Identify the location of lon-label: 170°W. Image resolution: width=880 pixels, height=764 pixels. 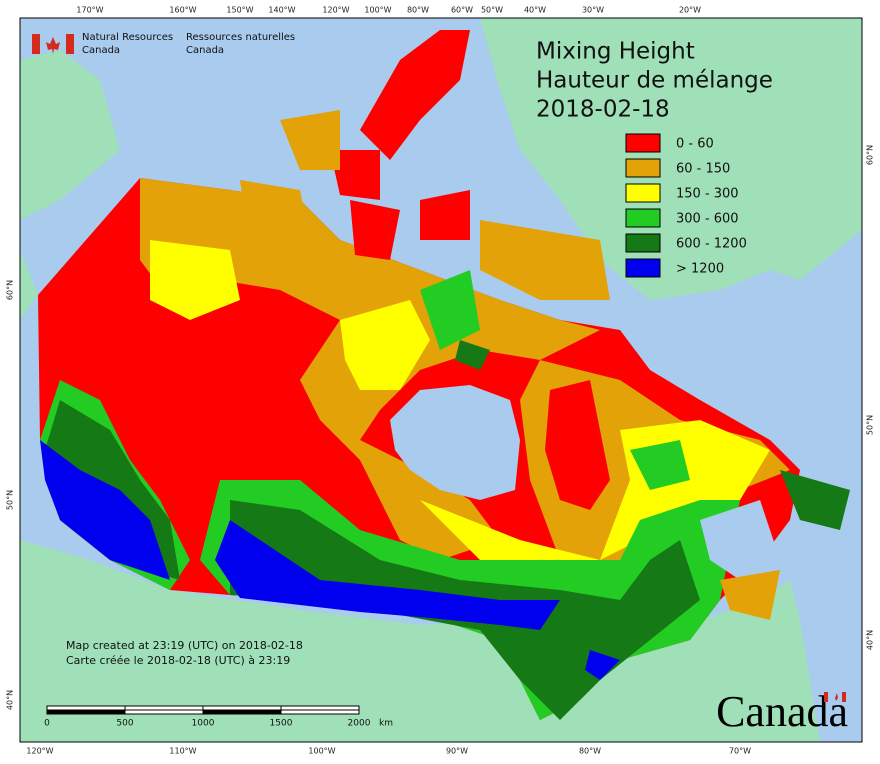
(89, 10).